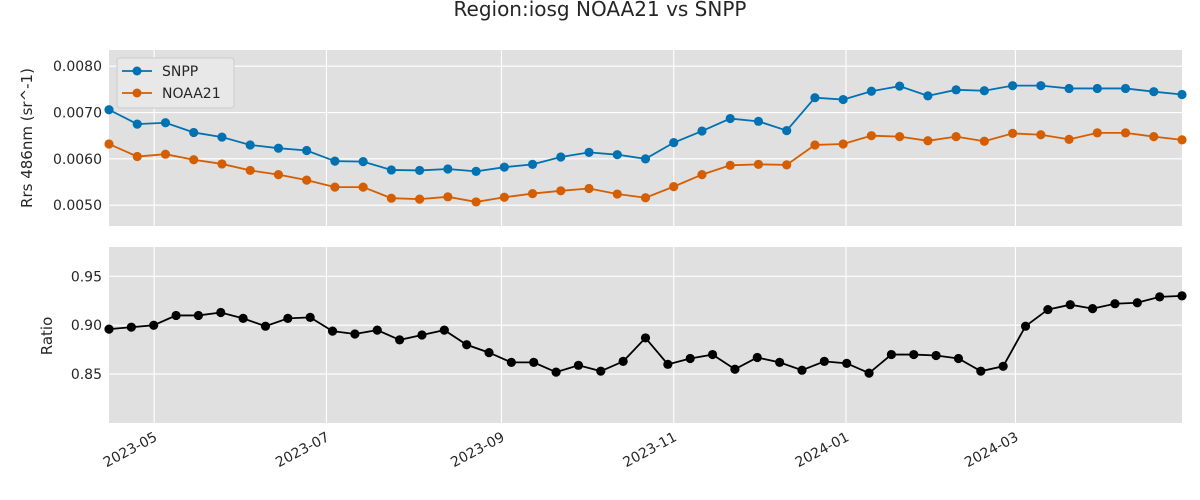 This screenshot has width=1200, height=500. Describe the element at coordinates (302, 450) in the screenshot. I see `x-tick-label: 2023-07` at that location.